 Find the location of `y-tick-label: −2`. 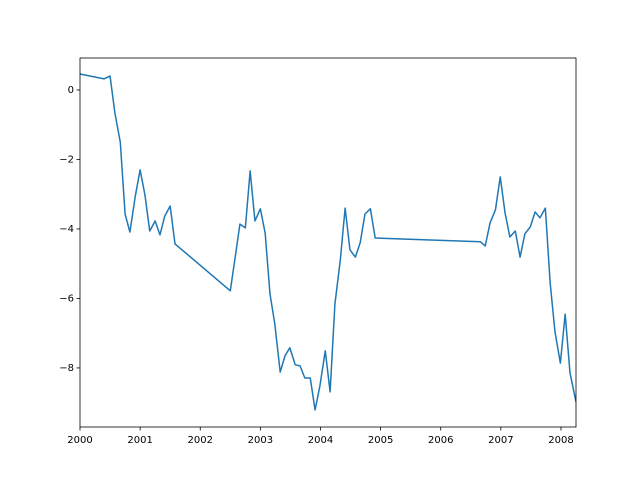

y-tick-label: −2 is located at coordinates (66, 159).